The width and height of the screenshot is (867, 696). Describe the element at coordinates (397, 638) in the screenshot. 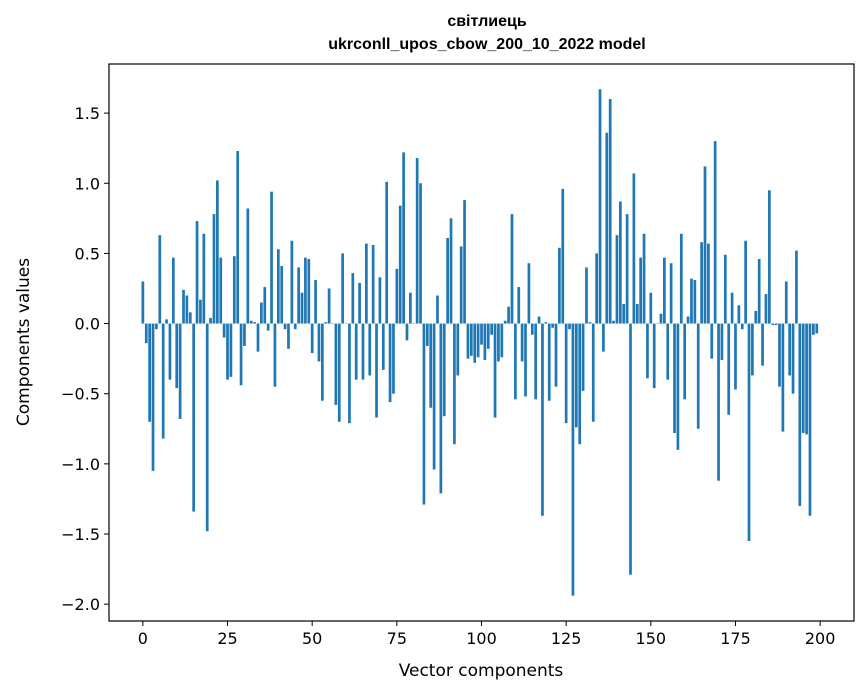

I see `x-tick-label: 75` at that location.